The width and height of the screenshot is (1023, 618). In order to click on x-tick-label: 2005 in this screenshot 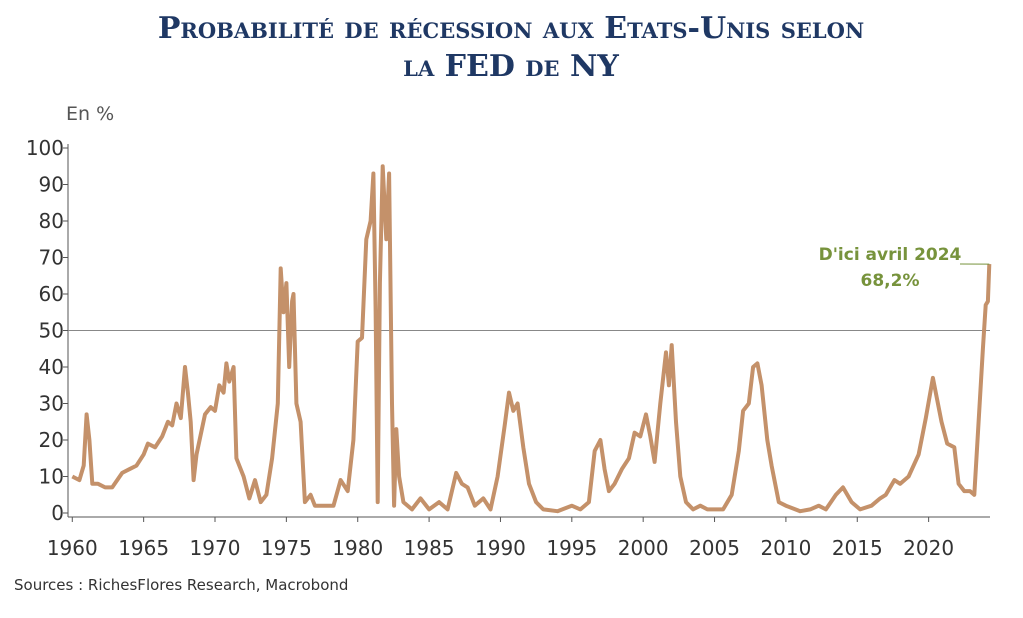, I will do `click(714, 548)`.